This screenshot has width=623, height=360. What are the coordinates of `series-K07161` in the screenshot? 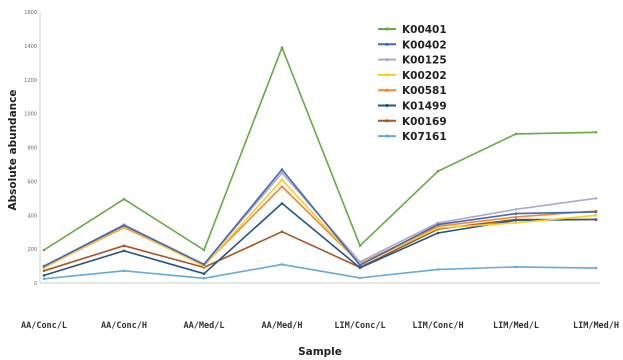 It's located at (320, 272).